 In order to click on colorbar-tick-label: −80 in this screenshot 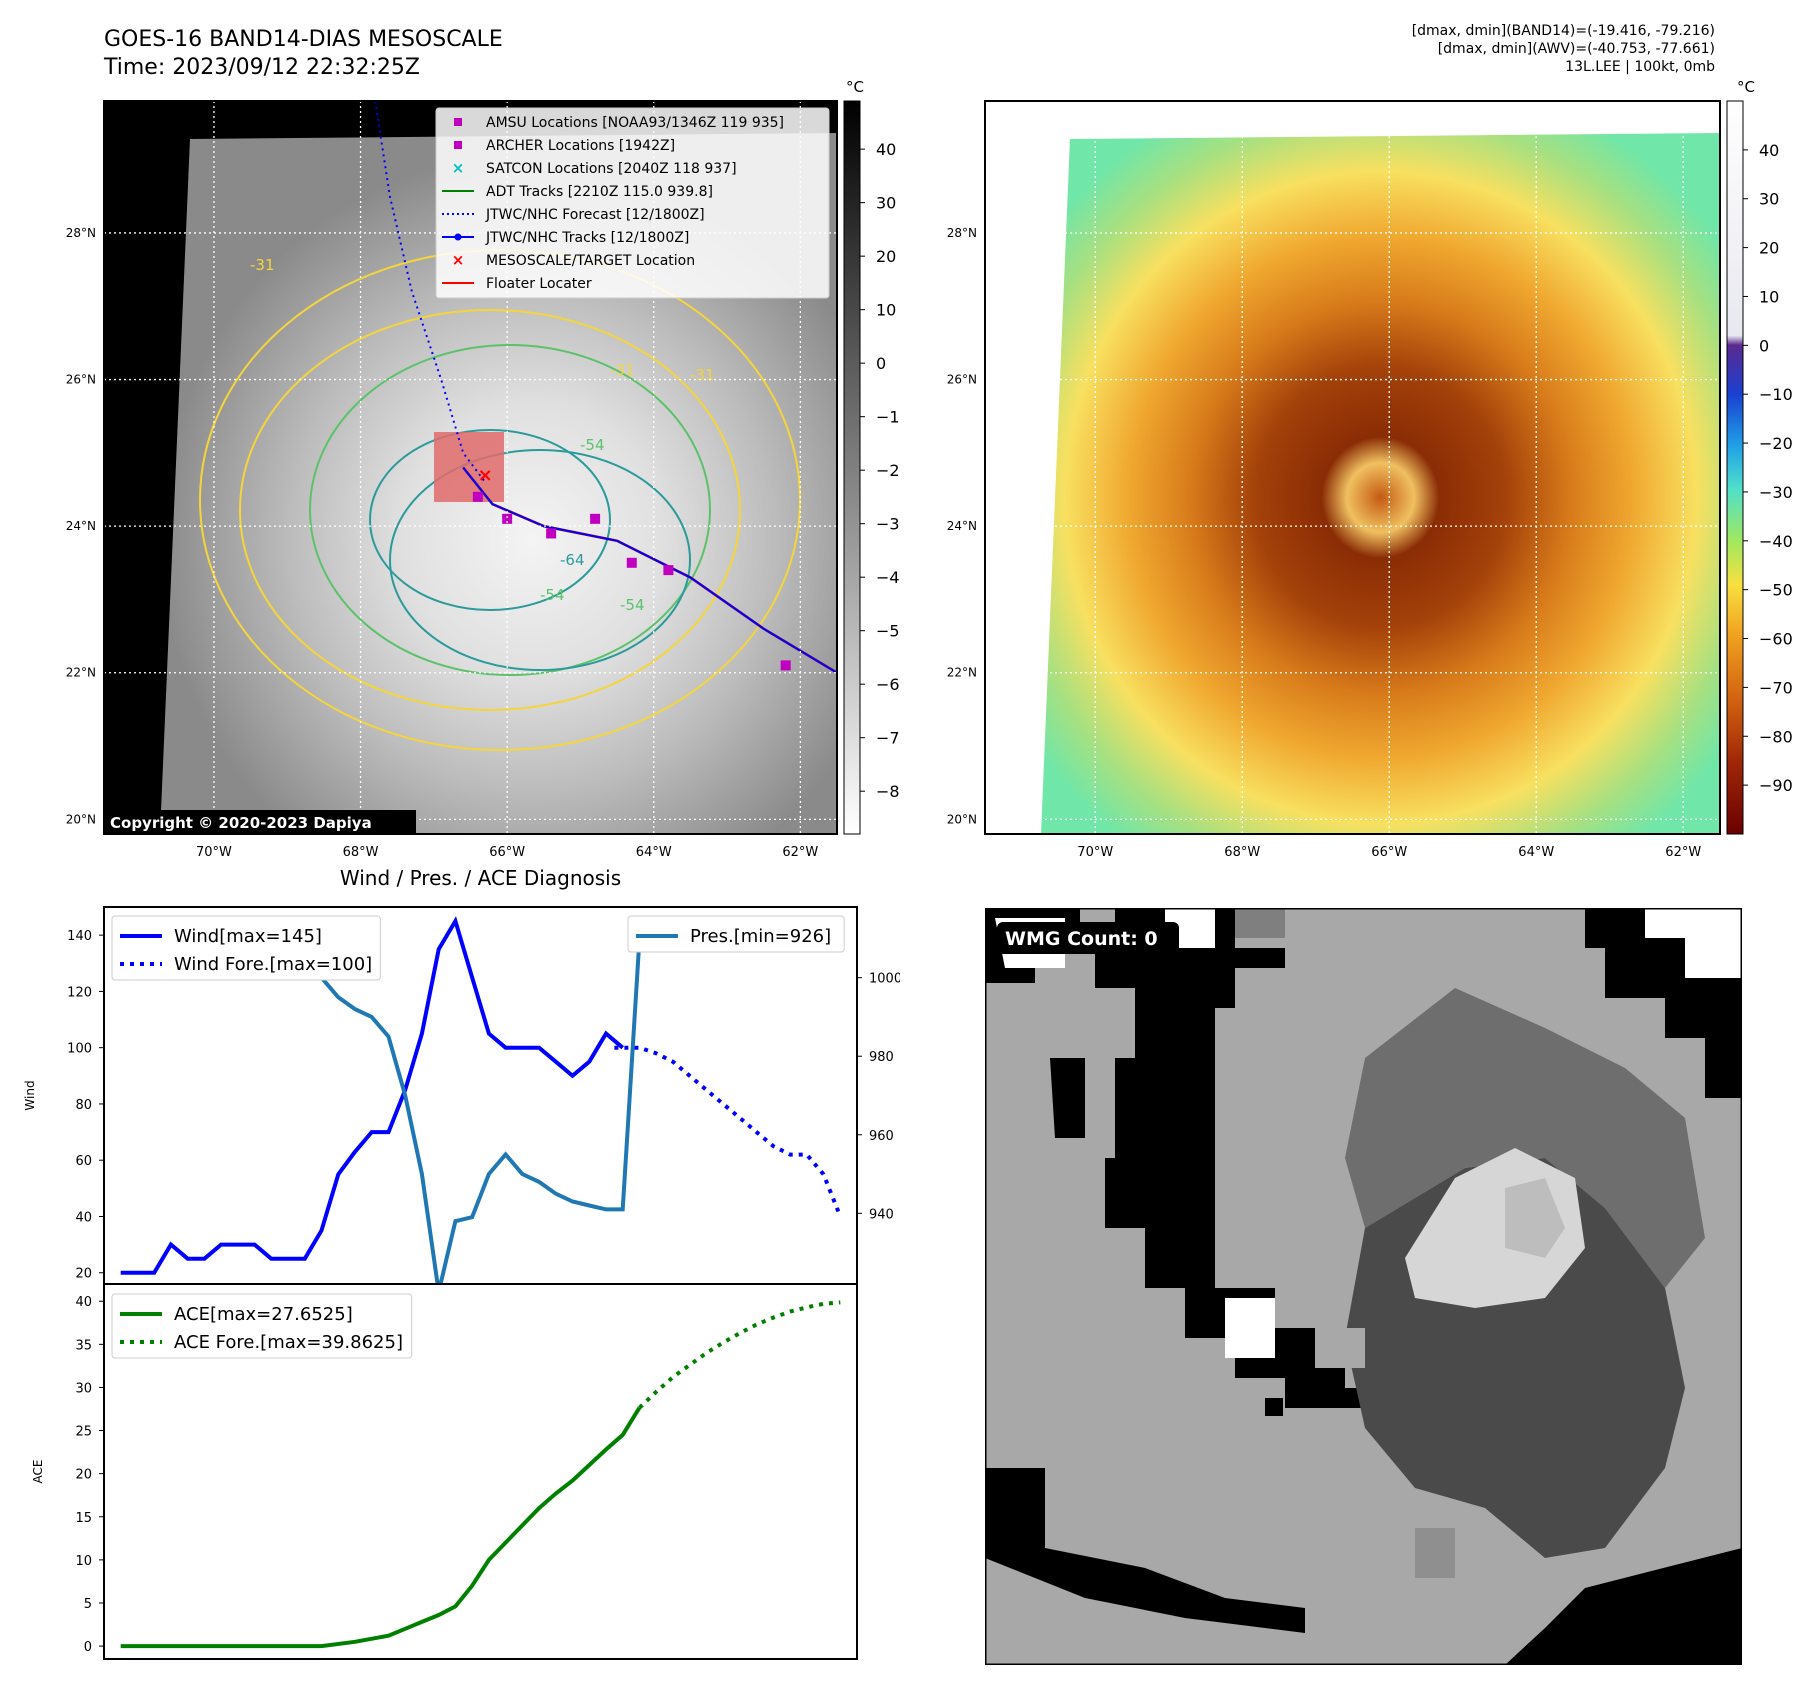, I will do `click(1776, 736)`.